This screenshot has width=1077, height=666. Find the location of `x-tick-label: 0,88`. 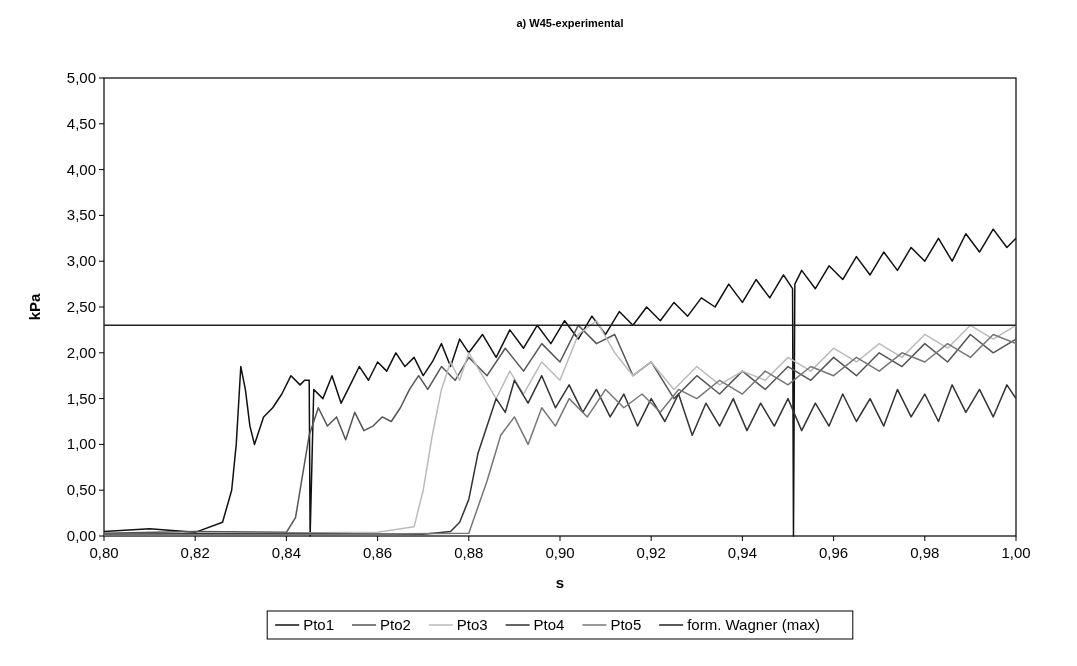

x-tick-label: 0,88 is located at coordinates (469, 552).